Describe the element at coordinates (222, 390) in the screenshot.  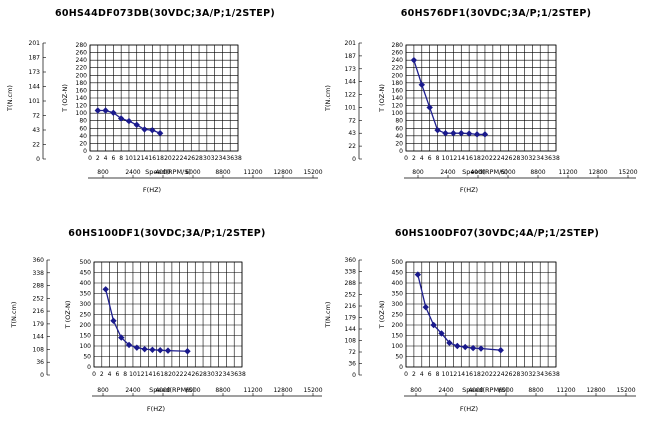
I see `secondary-x-tick-label: 8800` at that location.